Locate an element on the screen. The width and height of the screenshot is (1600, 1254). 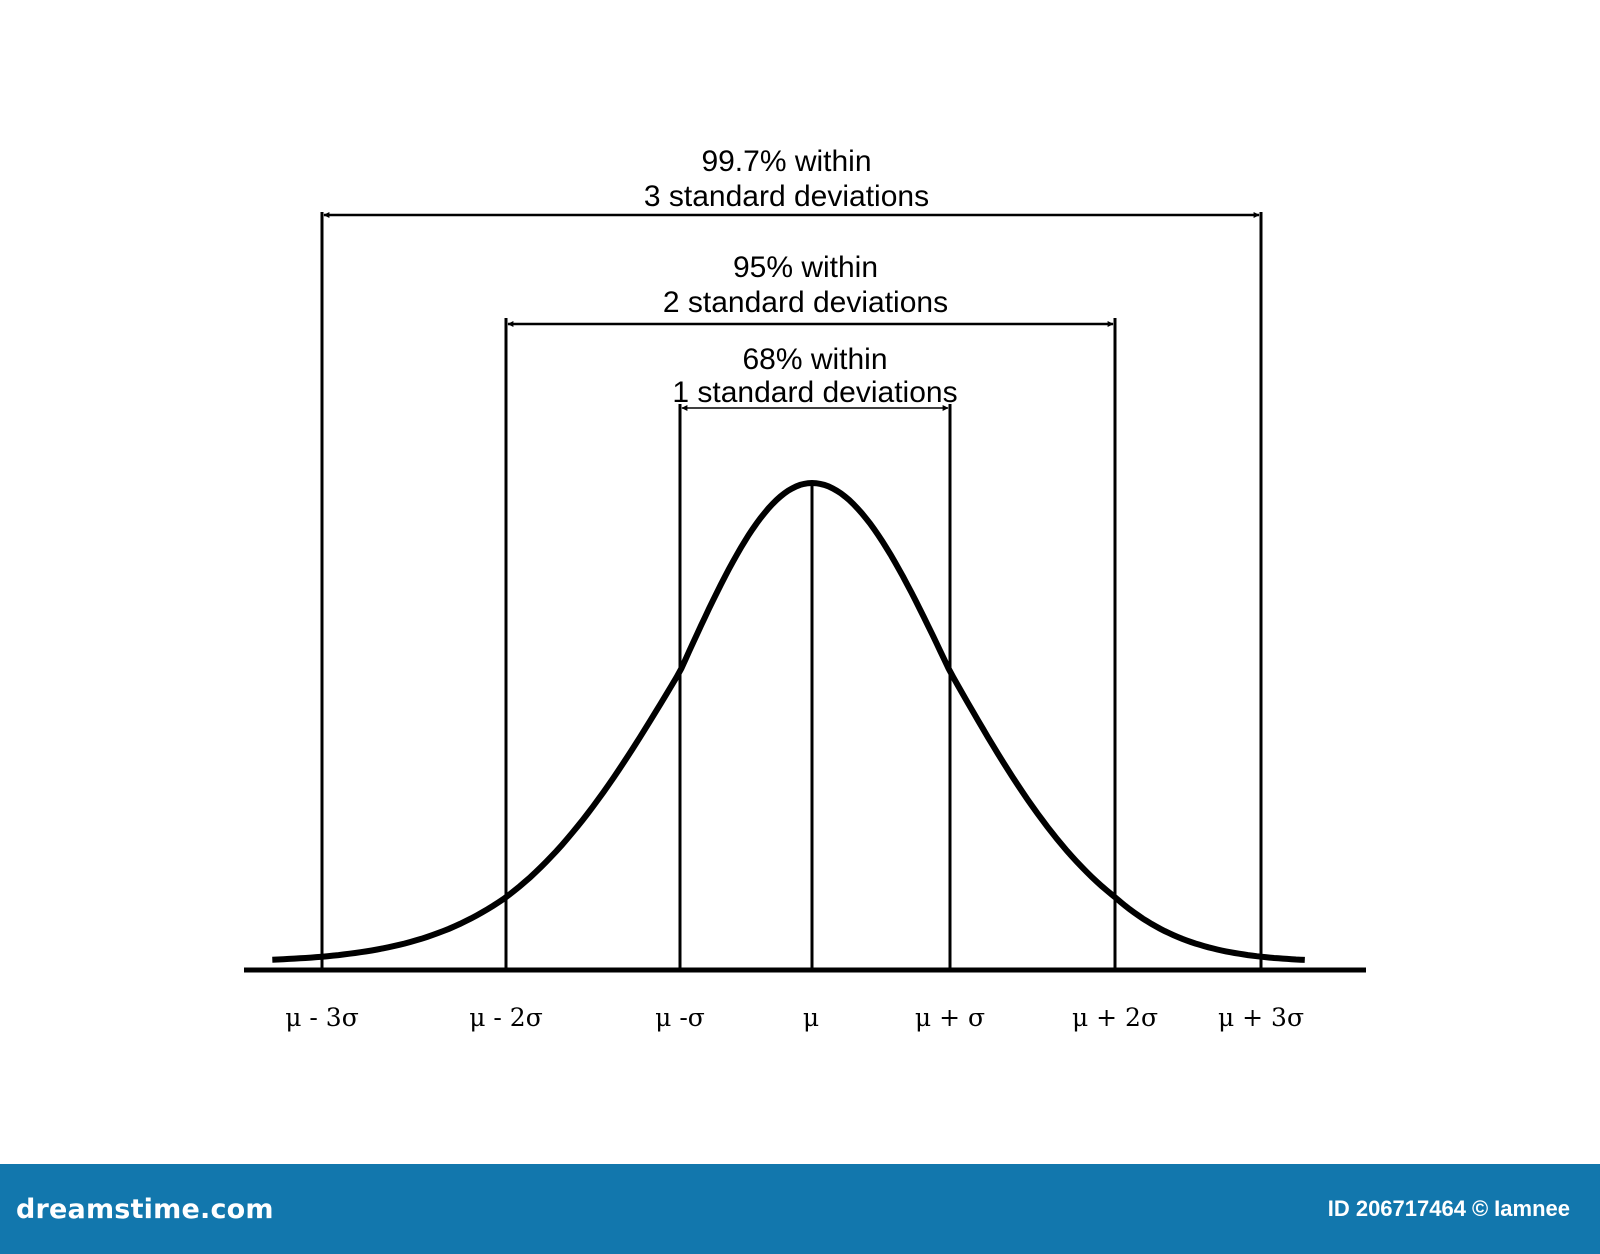
range-annotation-line2: 3 standard deviations is located at coordinates (786, 196).